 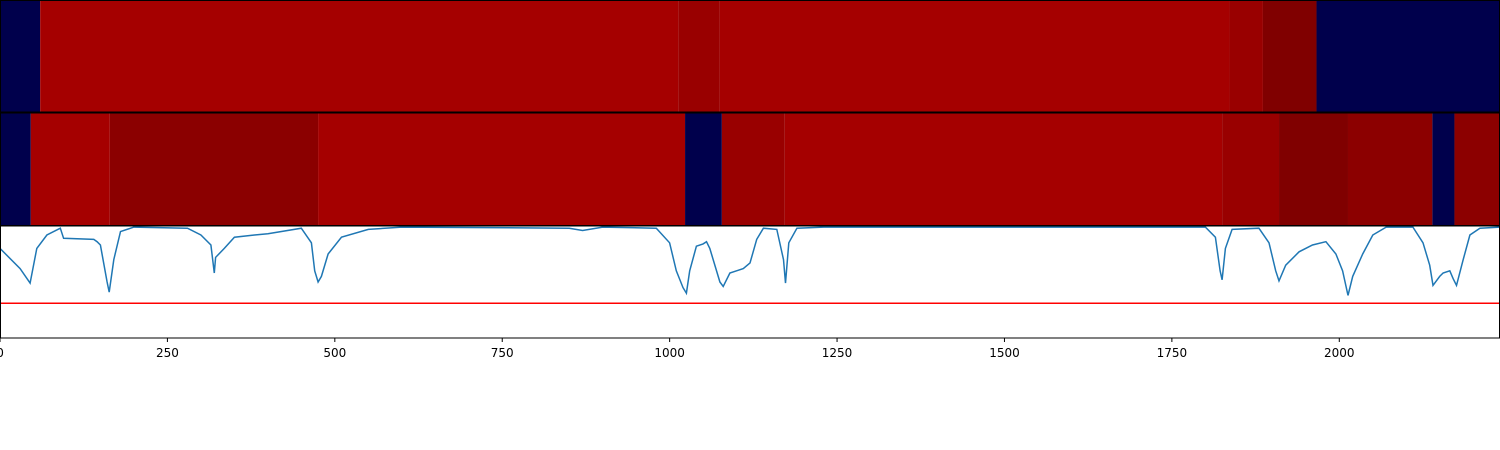 What do you see at coordinates (167, 353) in the screenshot?
I see `x-tick-label: 250` at bounding box center [167, 353].